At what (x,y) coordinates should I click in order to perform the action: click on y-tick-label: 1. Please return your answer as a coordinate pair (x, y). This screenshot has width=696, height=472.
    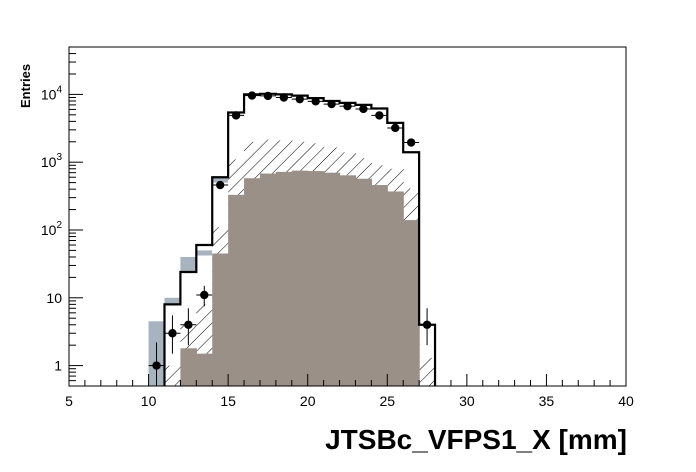
    Looking at the image, I should click on (58, 366).